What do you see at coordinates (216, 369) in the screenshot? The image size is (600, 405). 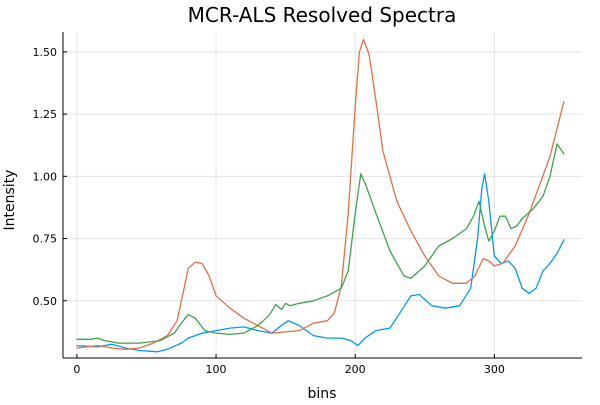 I see `x-tick-label: 100` at bounding box center [216, 369].